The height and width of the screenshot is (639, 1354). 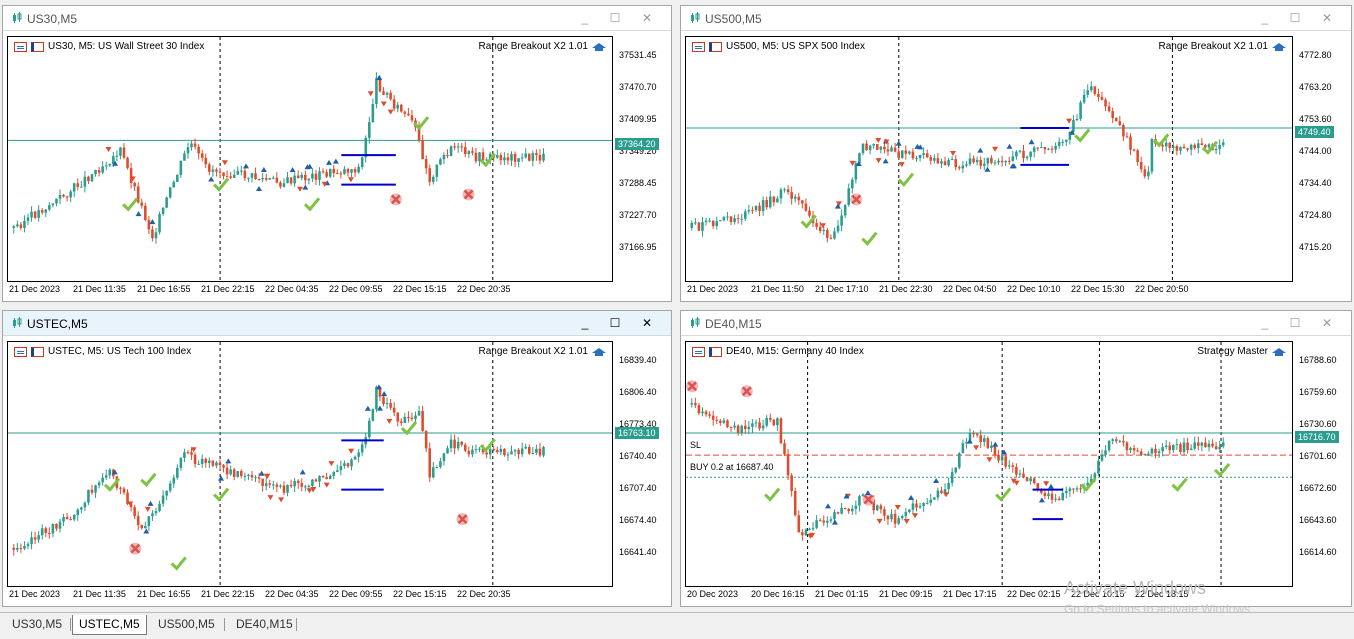 What do you see at coordinates (37, 351) in the screenshot?
I see `data-window-icon` at bounding box center [37, 351].